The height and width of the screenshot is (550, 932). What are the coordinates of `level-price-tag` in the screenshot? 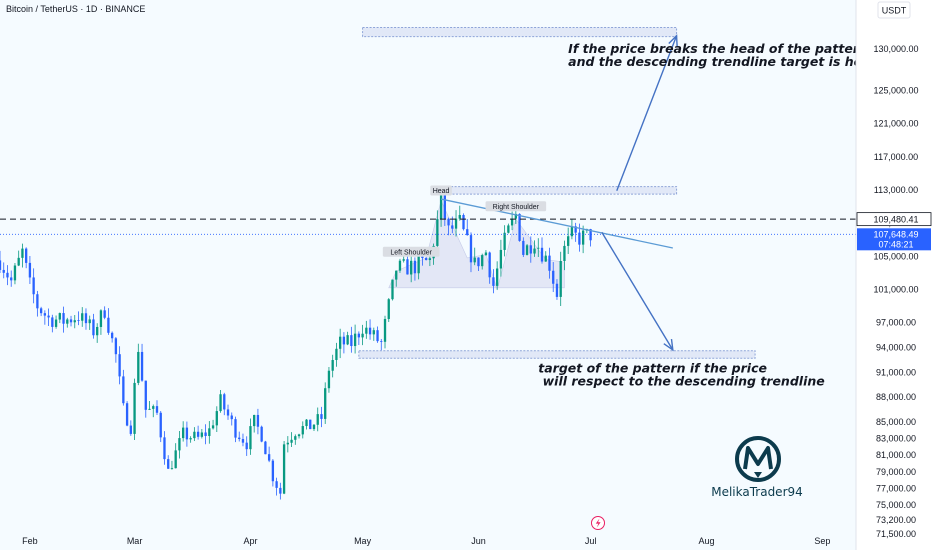 It's located at (894, 219).